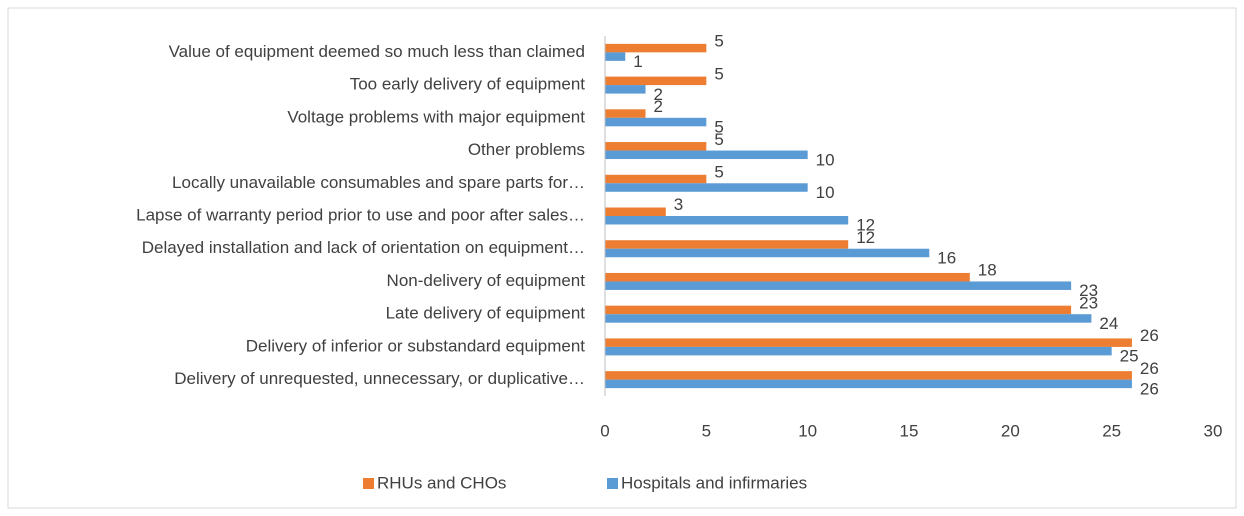 Image resolution: width=1244 pixels, height=516 pixels. I want to click on y-tick-label: Non-delivery of equipment, so click(486, 280).